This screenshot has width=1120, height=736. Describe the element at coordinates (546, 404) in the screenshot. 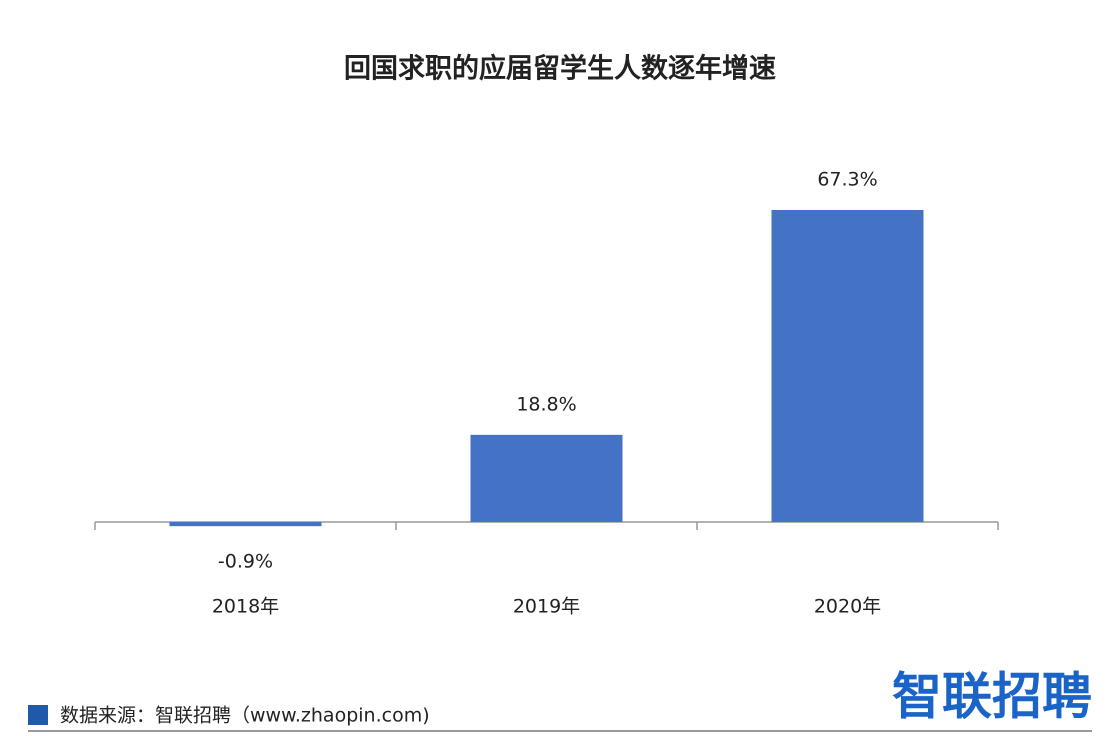

I see `value-label: 18.8%` at that location.